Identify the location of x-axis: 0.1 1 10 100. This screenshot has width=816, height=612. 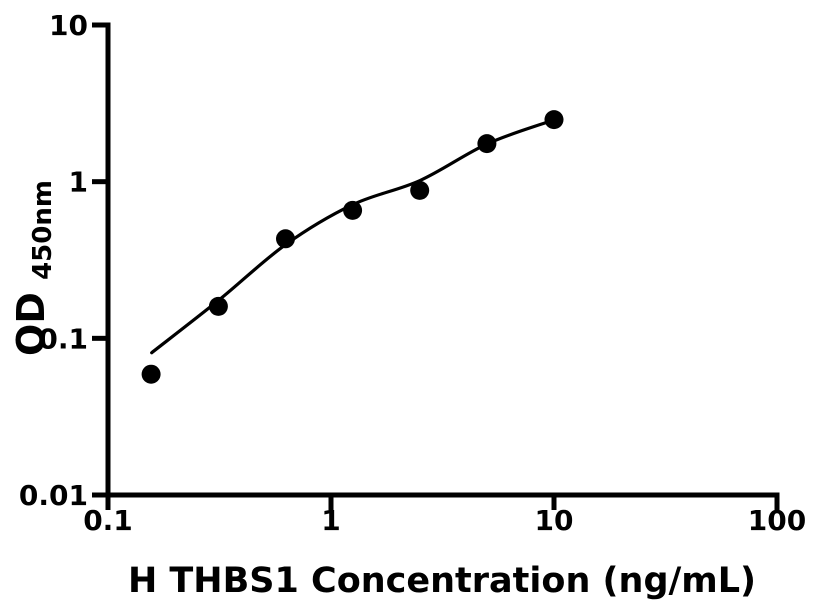
(444, 514).